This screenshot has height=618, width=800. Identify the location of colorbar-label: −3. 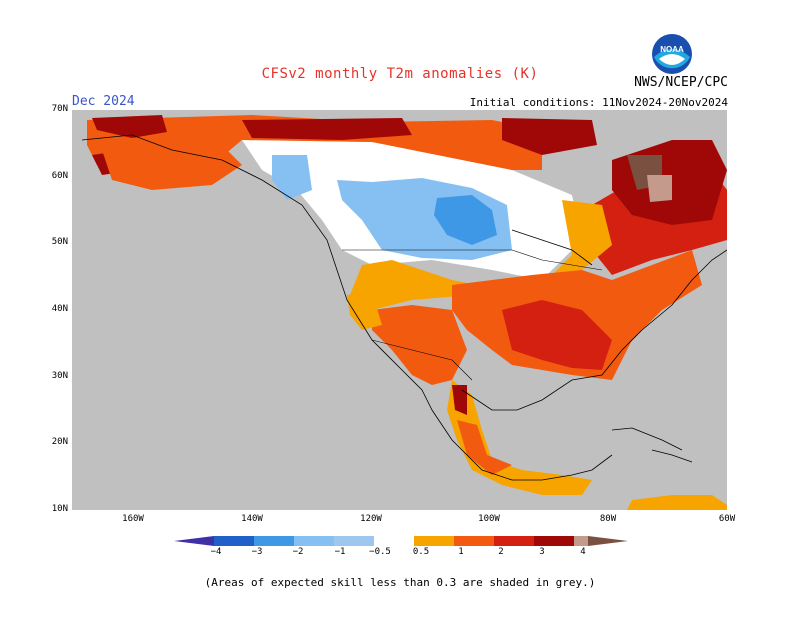
(257, 552).